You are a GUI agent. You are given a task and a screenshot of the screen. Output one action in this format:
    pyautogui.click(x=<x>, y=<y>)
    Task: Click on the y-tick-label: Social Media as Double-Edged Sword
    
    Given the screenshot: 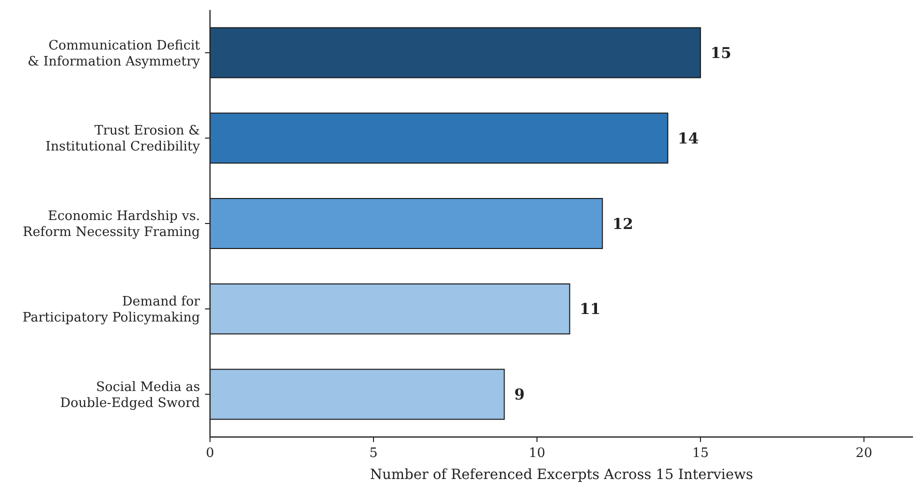 What is the action you would take?
    pyautogui.click(x=130, y=395)
    